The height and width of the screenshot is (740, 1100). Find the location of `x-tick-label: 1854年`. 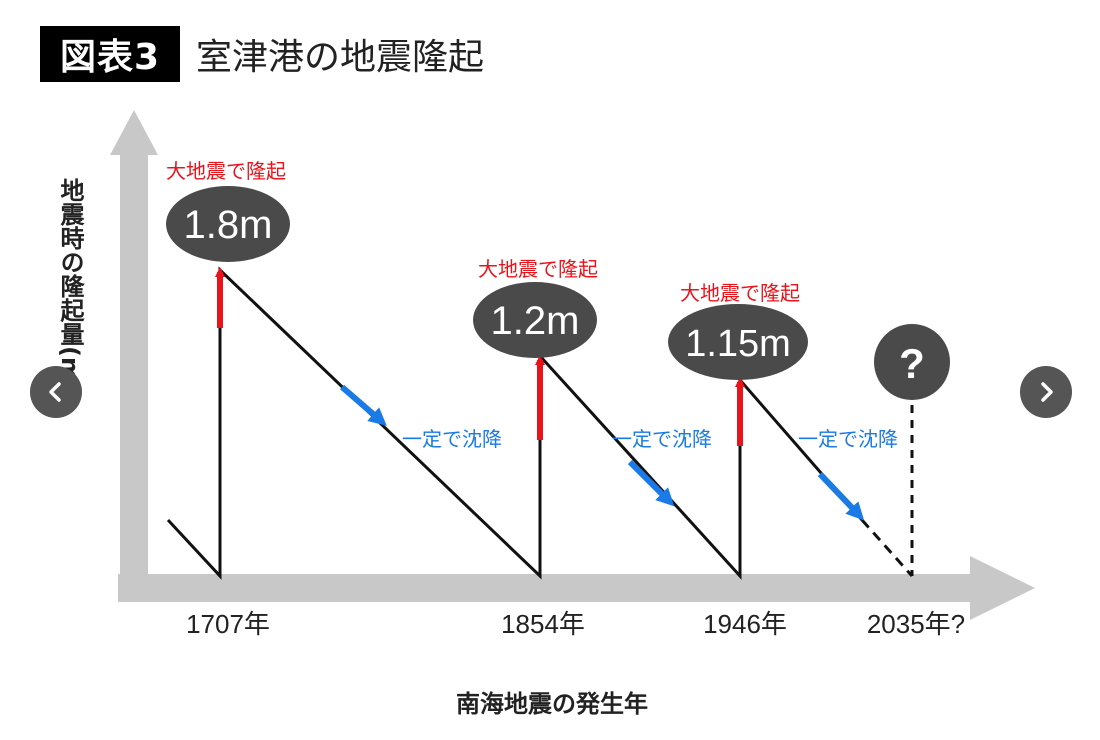

x-tick-label: 1854年 is located at coordinates (543, 624).